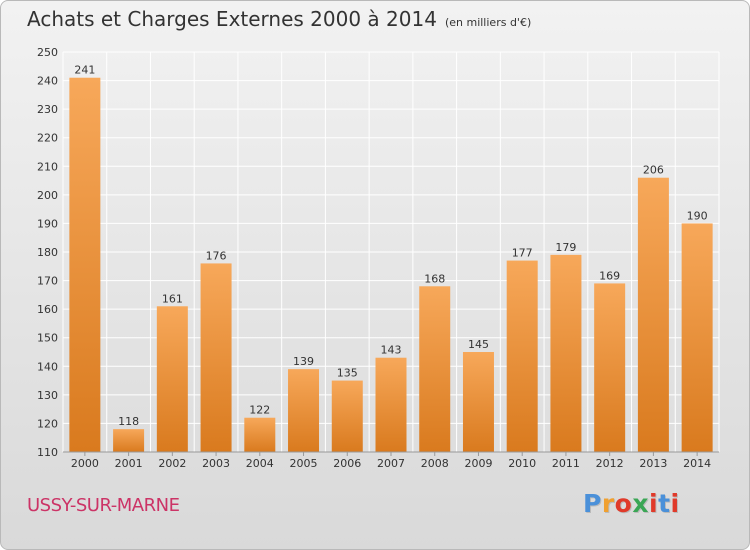 The height and width of the screenshot is (550, 750). What do you see at coordinates (216, 463) in the screenshot?
I see `x-tick-label: 2003` at bounding box center [216, 463].